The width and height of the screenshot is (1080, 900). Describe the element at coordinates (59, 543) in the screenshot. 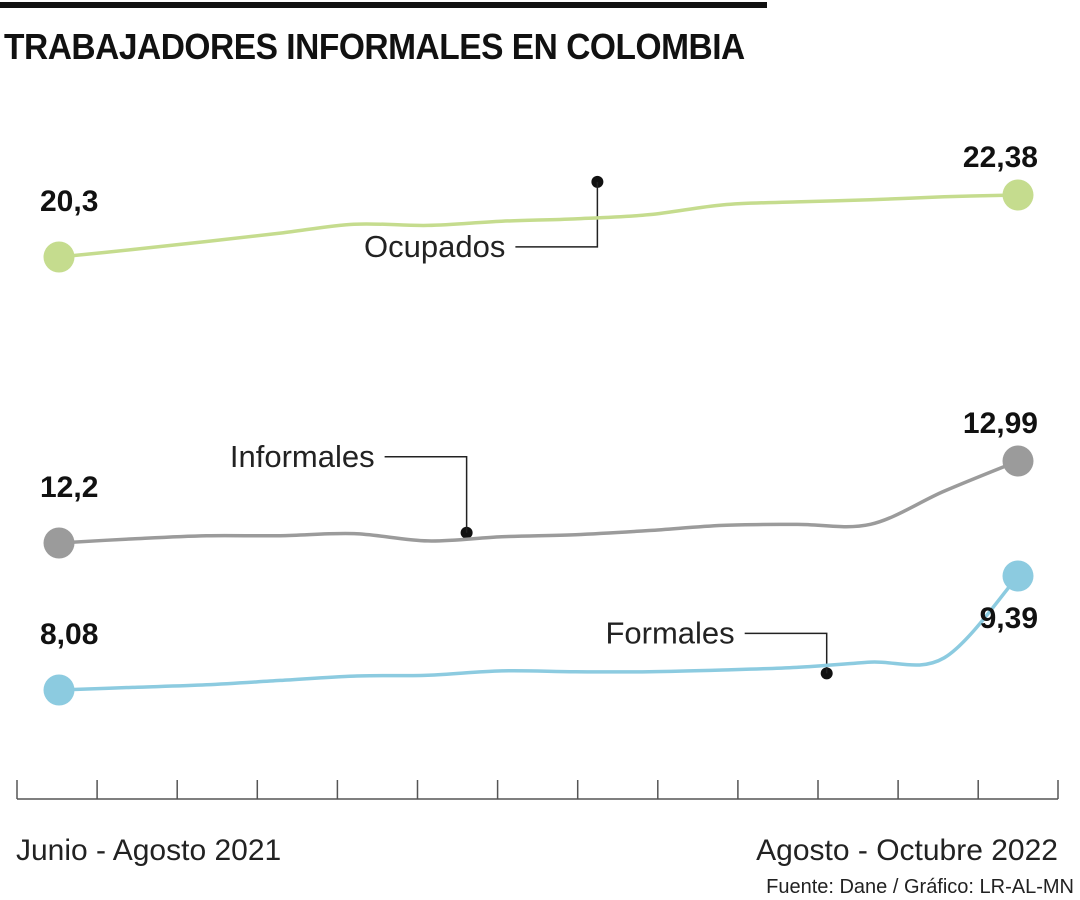

I see `start-point-informales` at that location.